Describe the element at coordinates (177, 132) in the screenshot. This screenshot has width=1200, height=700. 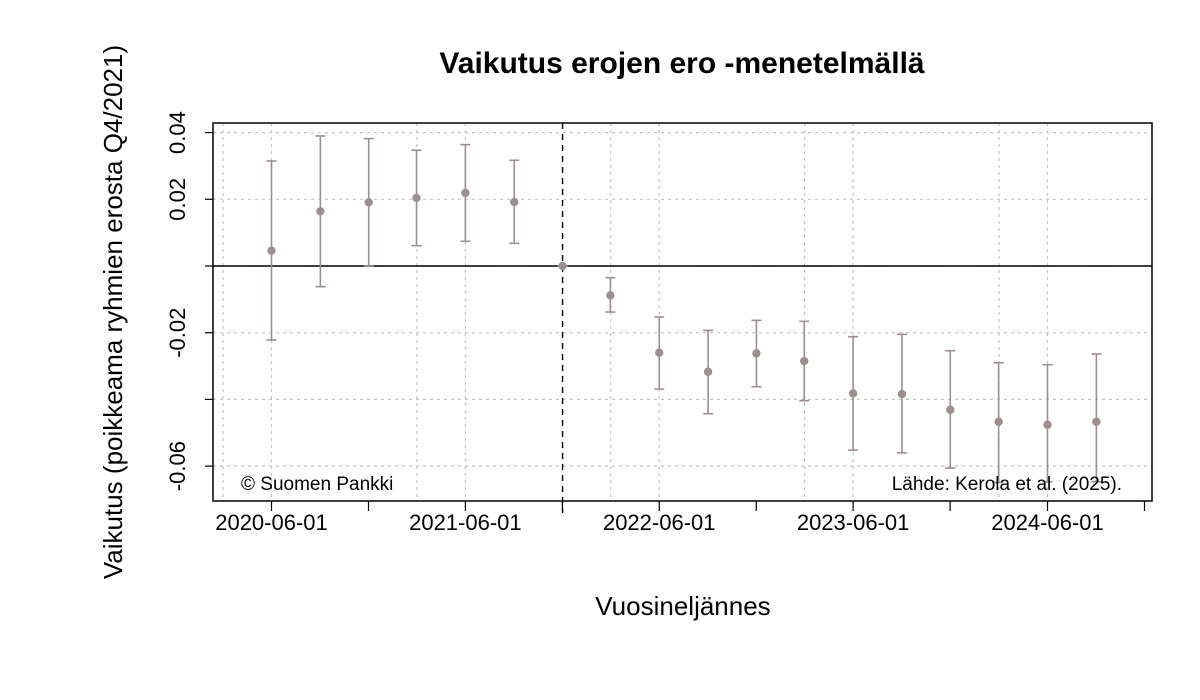
I see `y-tick-label: 0.04` at that location.